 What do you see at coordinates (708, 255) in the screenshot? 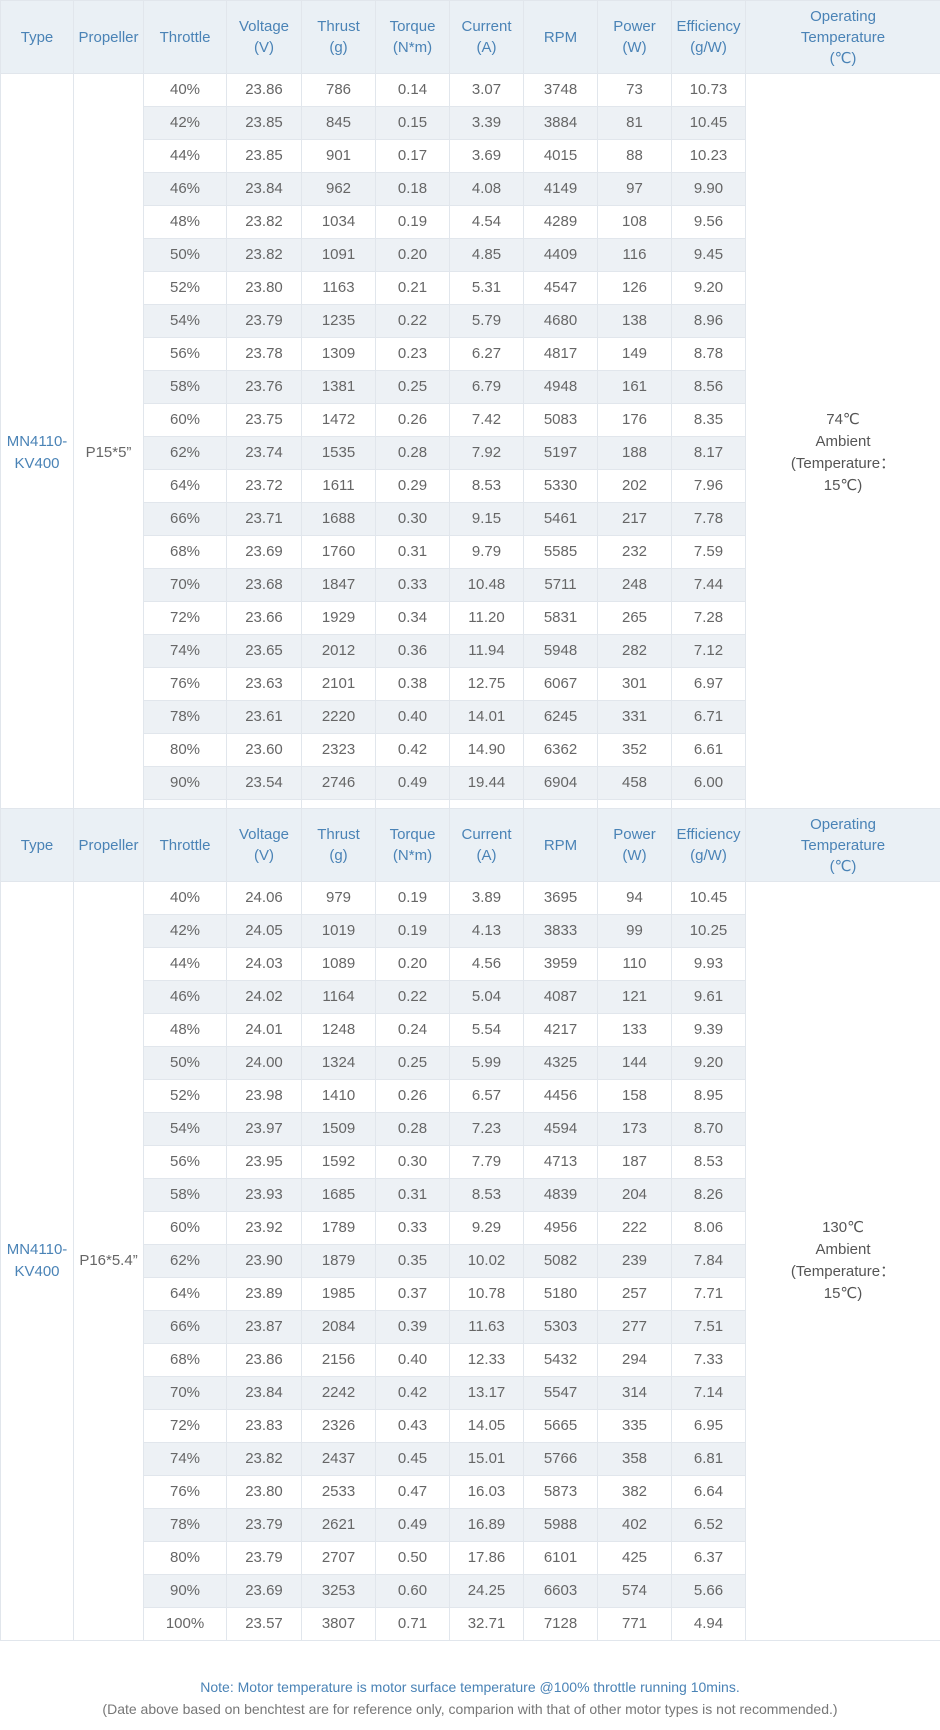
I see `efficiency-cell: 9.45` at bounding box center [708, 255].